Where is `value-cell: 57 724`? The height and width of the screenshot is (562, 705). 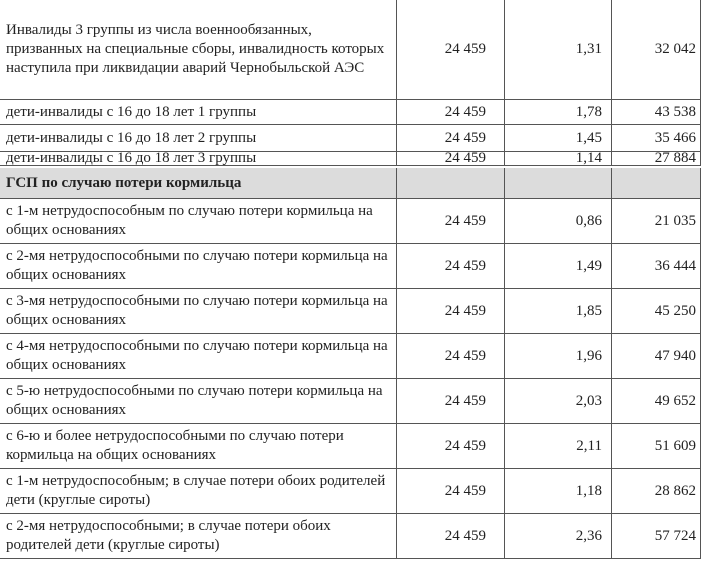 value-cell: 57 724 is located at coordinates (656, 536).